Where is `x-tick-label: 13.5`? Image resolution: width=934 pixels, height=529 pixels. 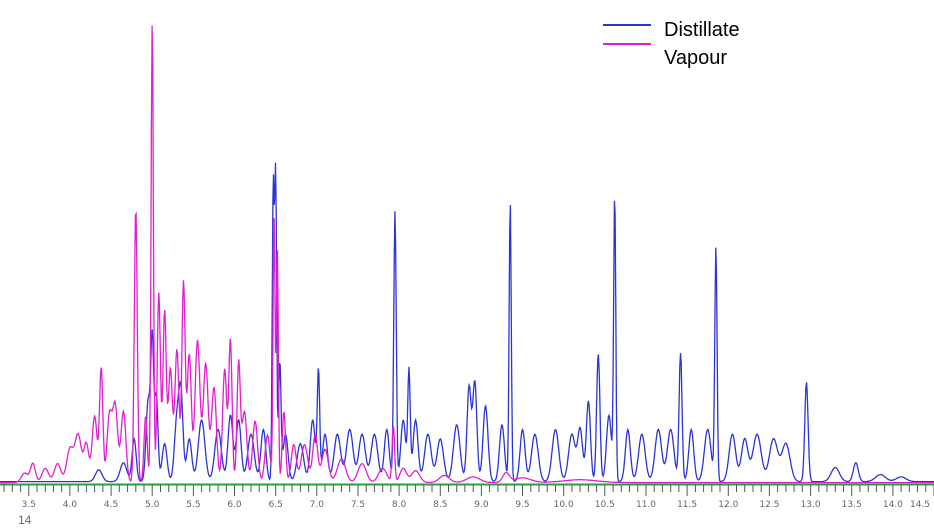 x-tick-label: 13.5 is located at coordinates (852, 505).